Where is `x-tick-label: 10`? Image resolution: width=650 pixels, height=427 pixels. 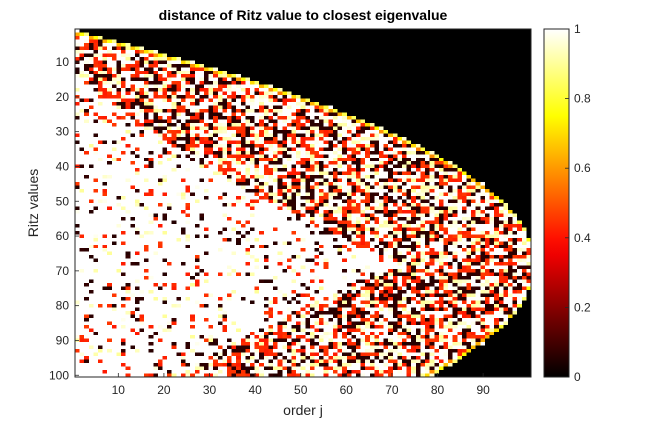 x-tick-label: 10 is located at coordinates (119, 390).